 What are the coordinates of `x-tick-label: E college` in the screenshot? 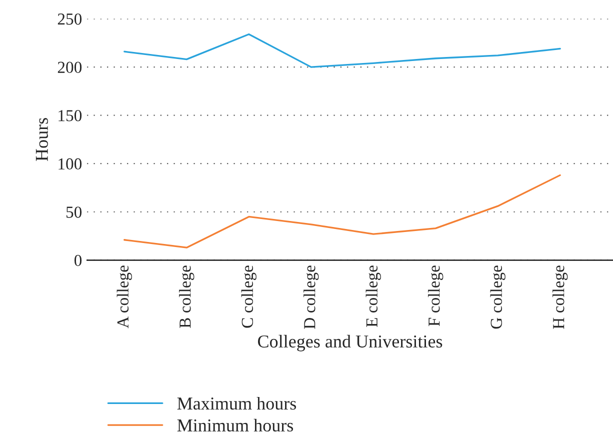 It's located at (373, 297).